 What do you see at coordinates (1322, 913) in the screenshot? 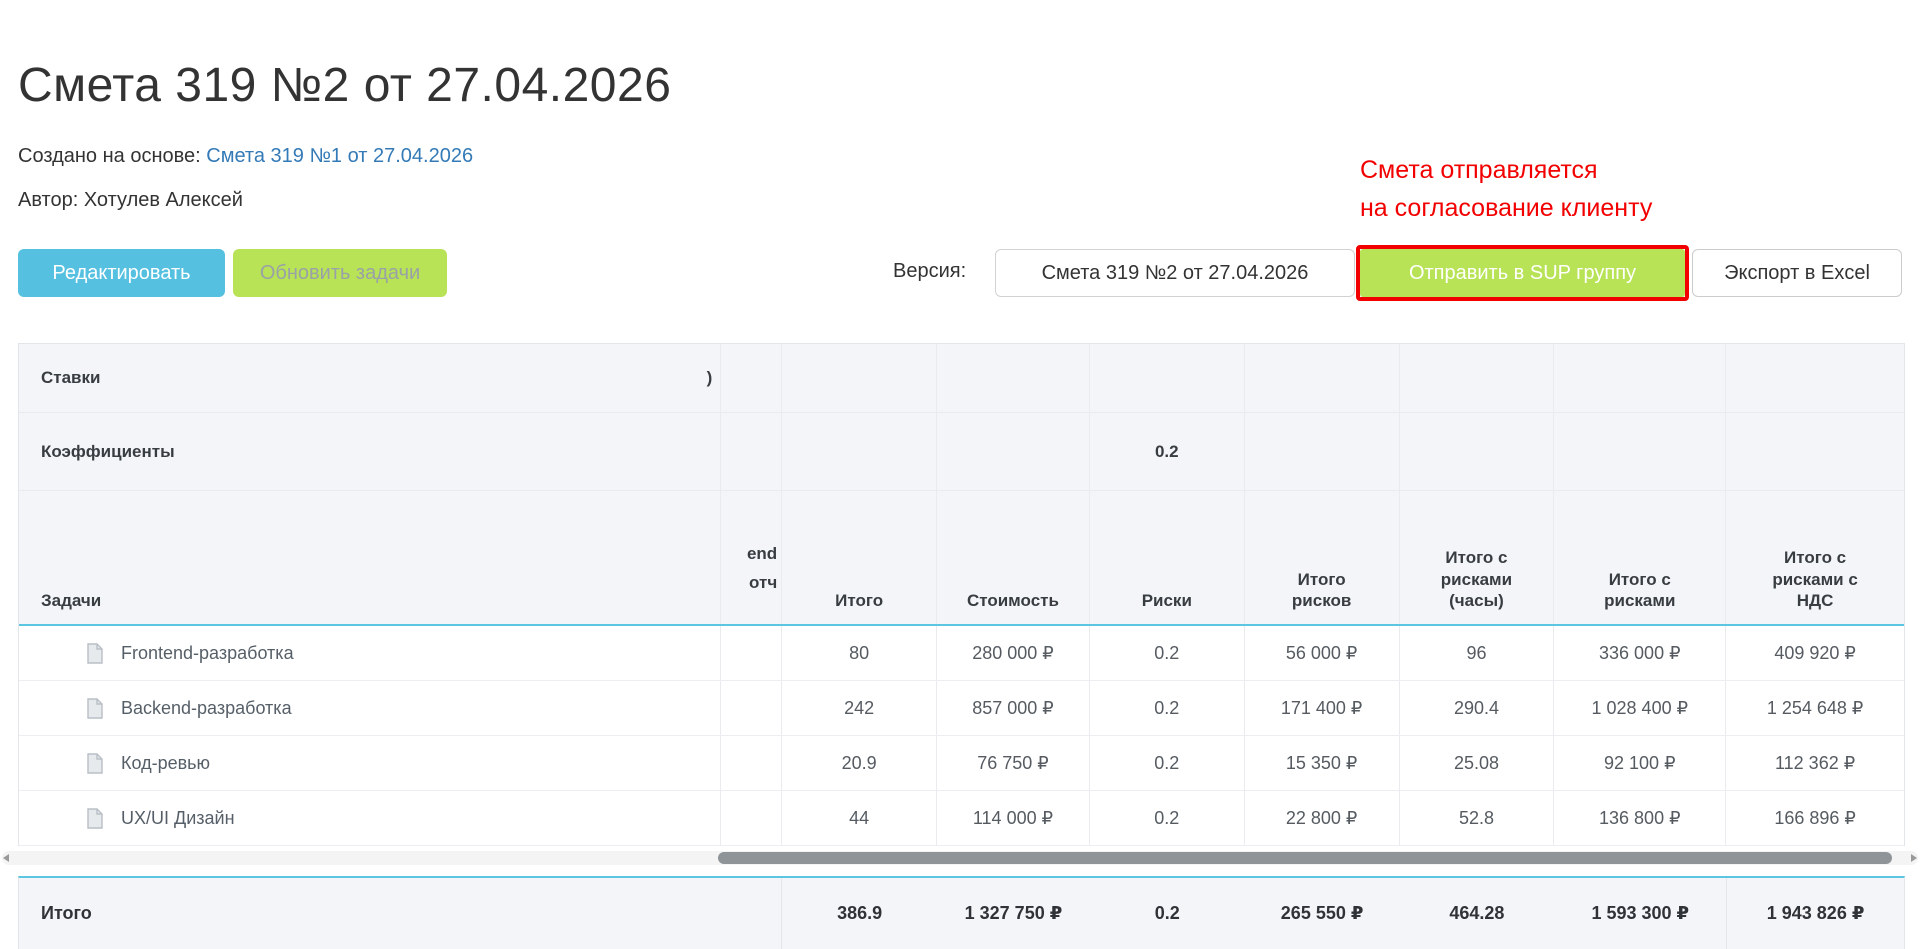
I see `total-itogo-riskov: 265 550 ₽` at bounding box center [1322, 913].